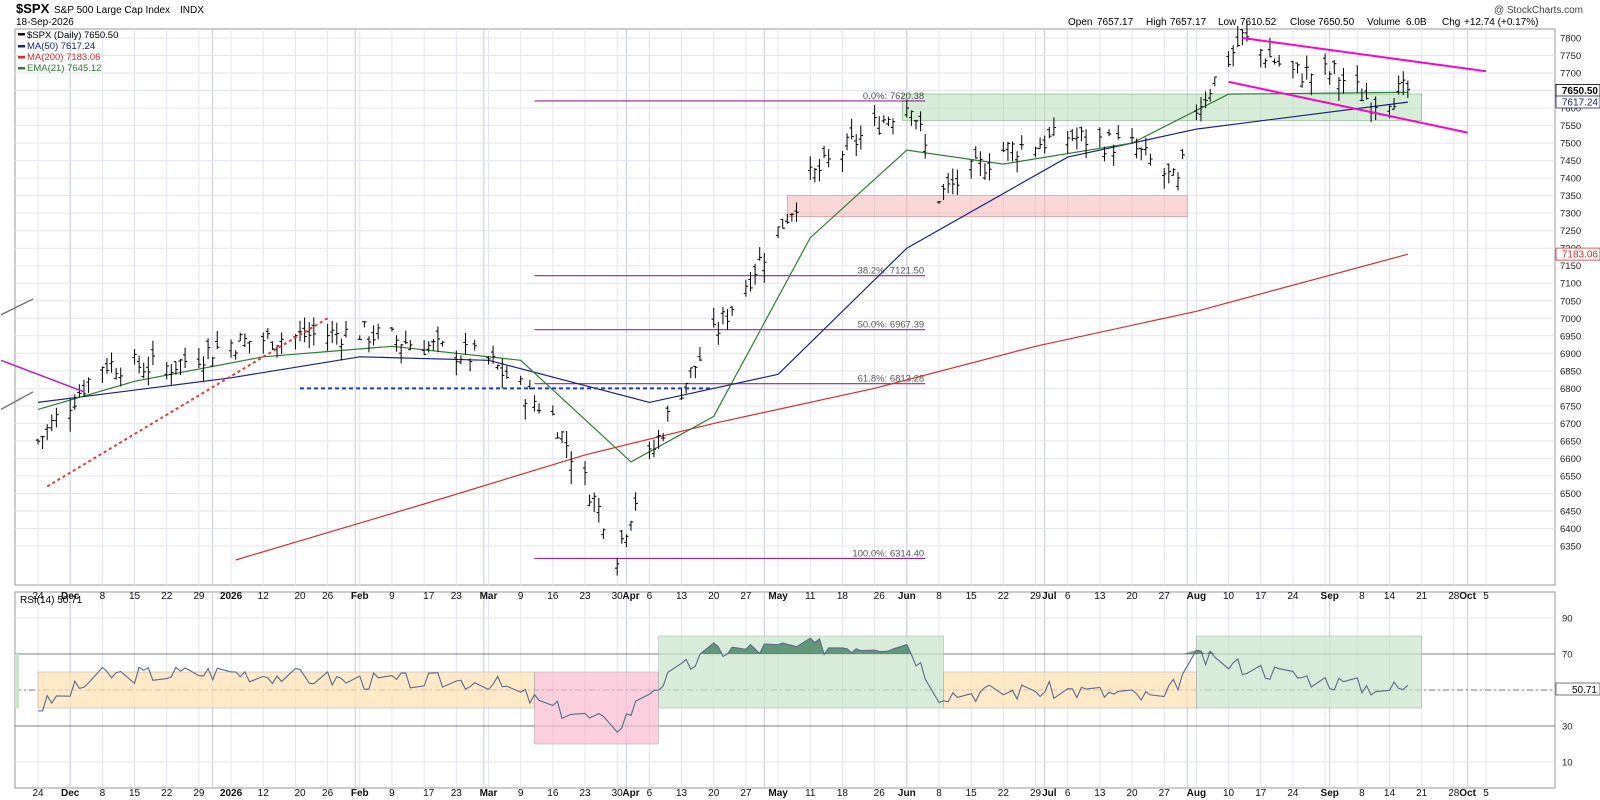 This screenshot has width=1600, height=800. What do you see at coordinates (1229, 793) in the screenshot?
I see `rsi-date-tick-label: 10` at bounding box center [1229, 793].